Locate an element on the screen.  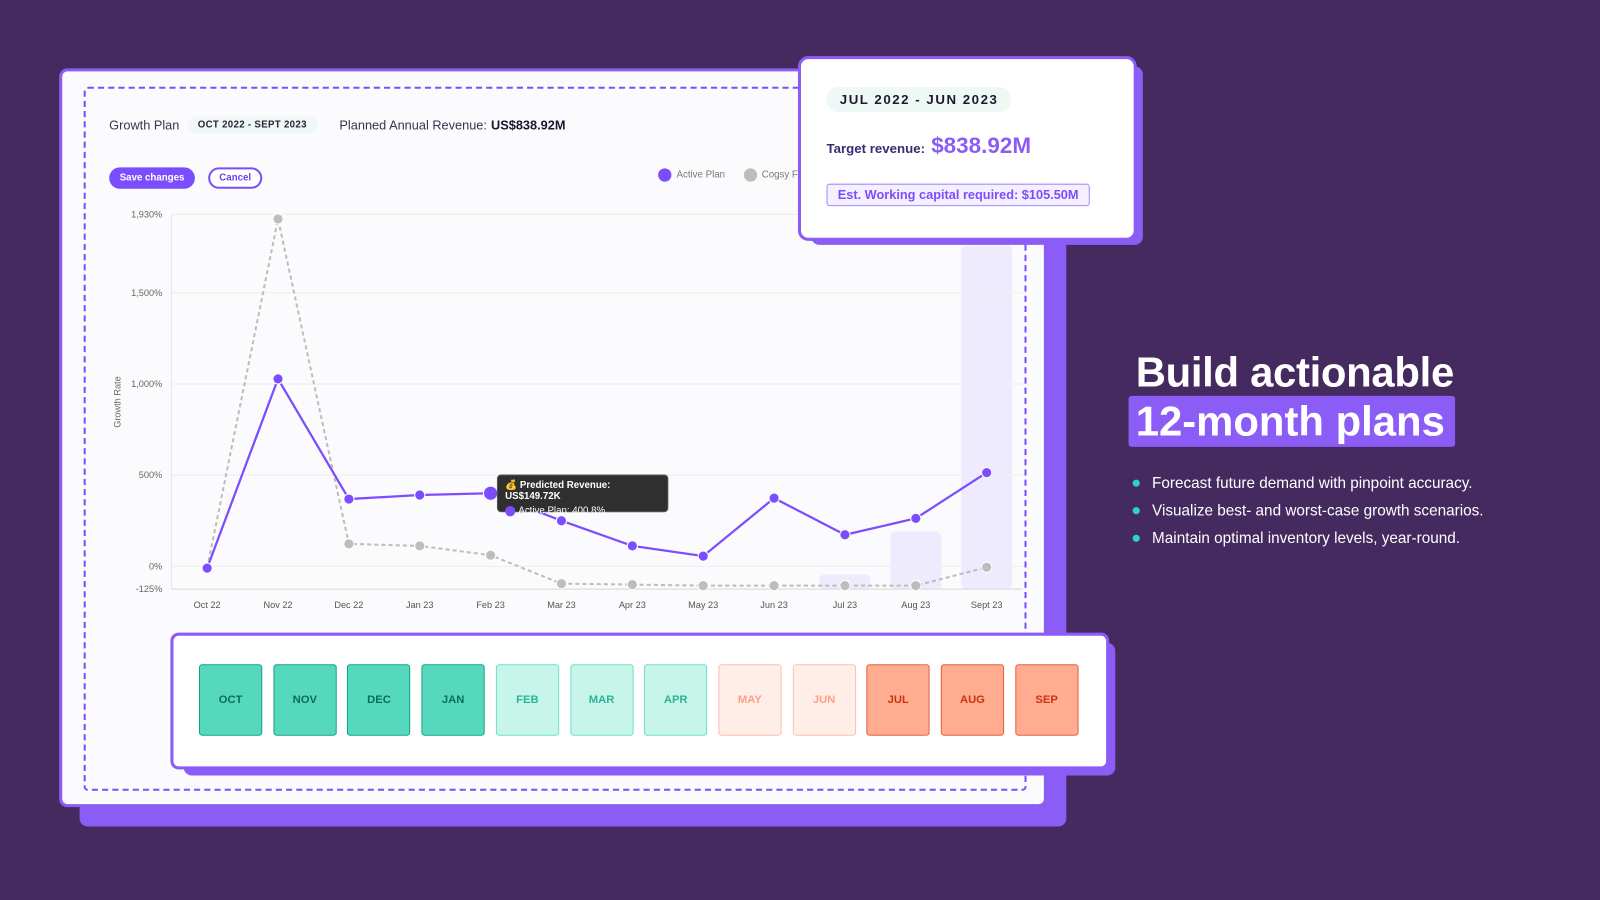
x-tick-label: Jun 23 is located at coordinates (774, 605).